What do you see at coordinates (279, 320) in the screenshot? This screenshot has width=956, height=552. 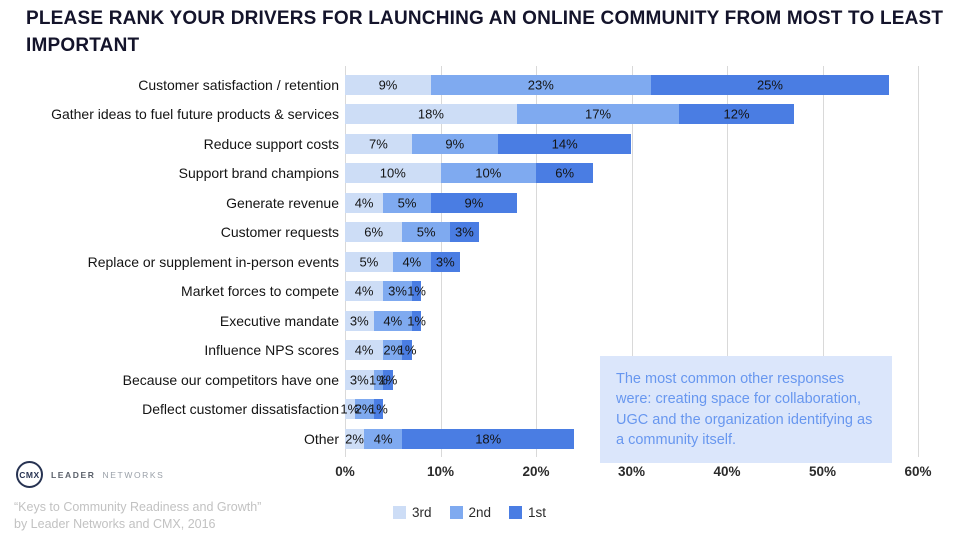 I see `category-label: Executive mandate` at bounding box center [279, 320].